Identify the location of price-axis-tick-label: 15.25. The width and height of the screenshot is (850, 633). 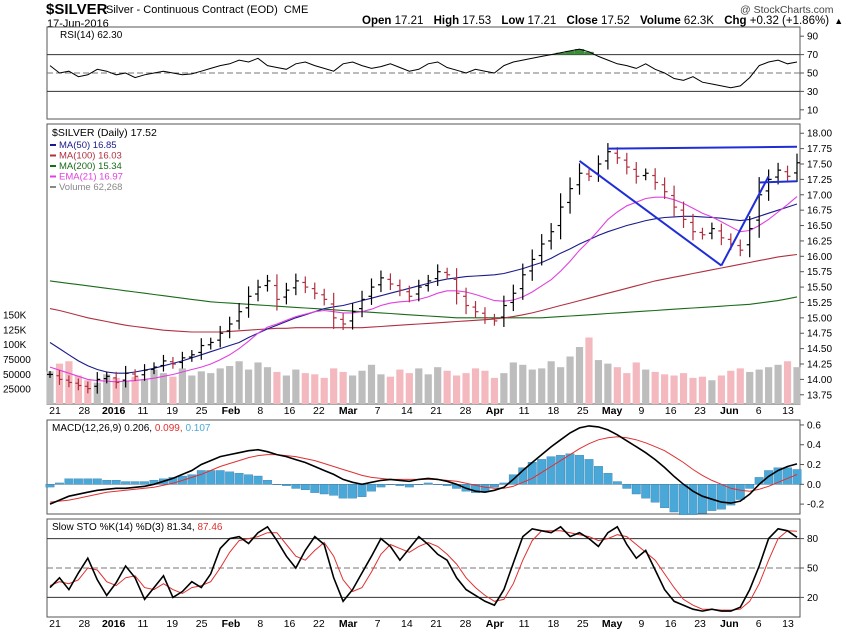
(819, 303).